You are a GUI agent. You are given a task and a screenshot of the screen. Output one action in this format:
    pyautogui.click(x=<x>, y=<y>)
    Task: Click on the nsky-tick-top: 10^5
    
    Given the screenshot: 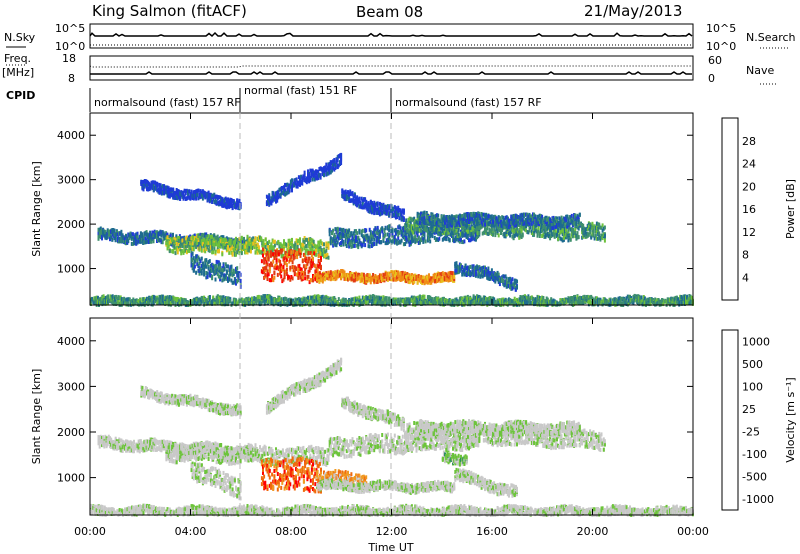 What is the action you would take?
    pyautogui.click(x=70, y=28)
    